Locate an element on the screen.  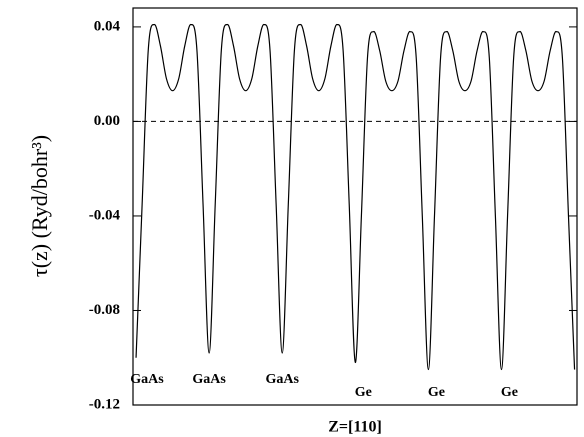
y-tick-label: -0.04 is located at coordinates (105, 215).